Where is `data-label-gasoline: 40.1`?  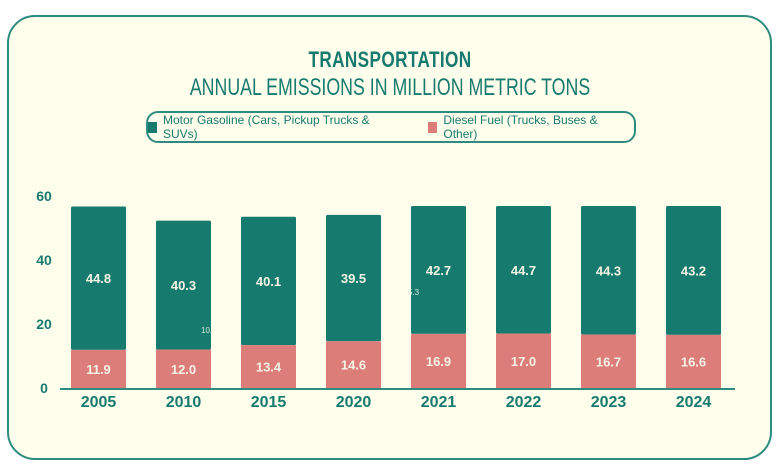 data-label-gasoline: 40.1 is located at coordinates (268, 281).